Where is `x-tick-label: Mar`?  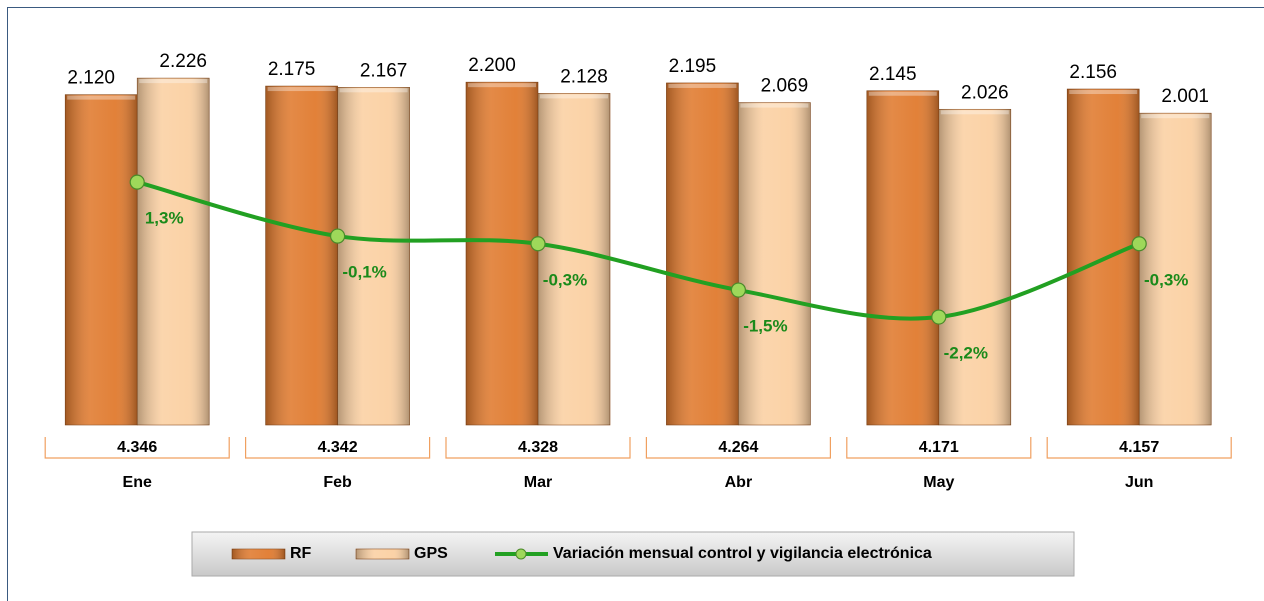 x-tick-label: Mar is located at coordinates (538, 482).